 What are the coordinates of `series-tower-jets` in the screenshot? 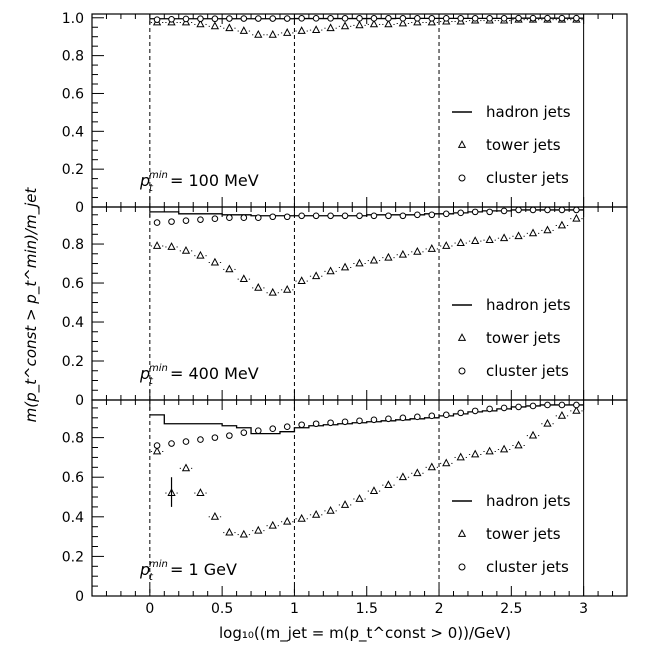 It's located at (366, 472).